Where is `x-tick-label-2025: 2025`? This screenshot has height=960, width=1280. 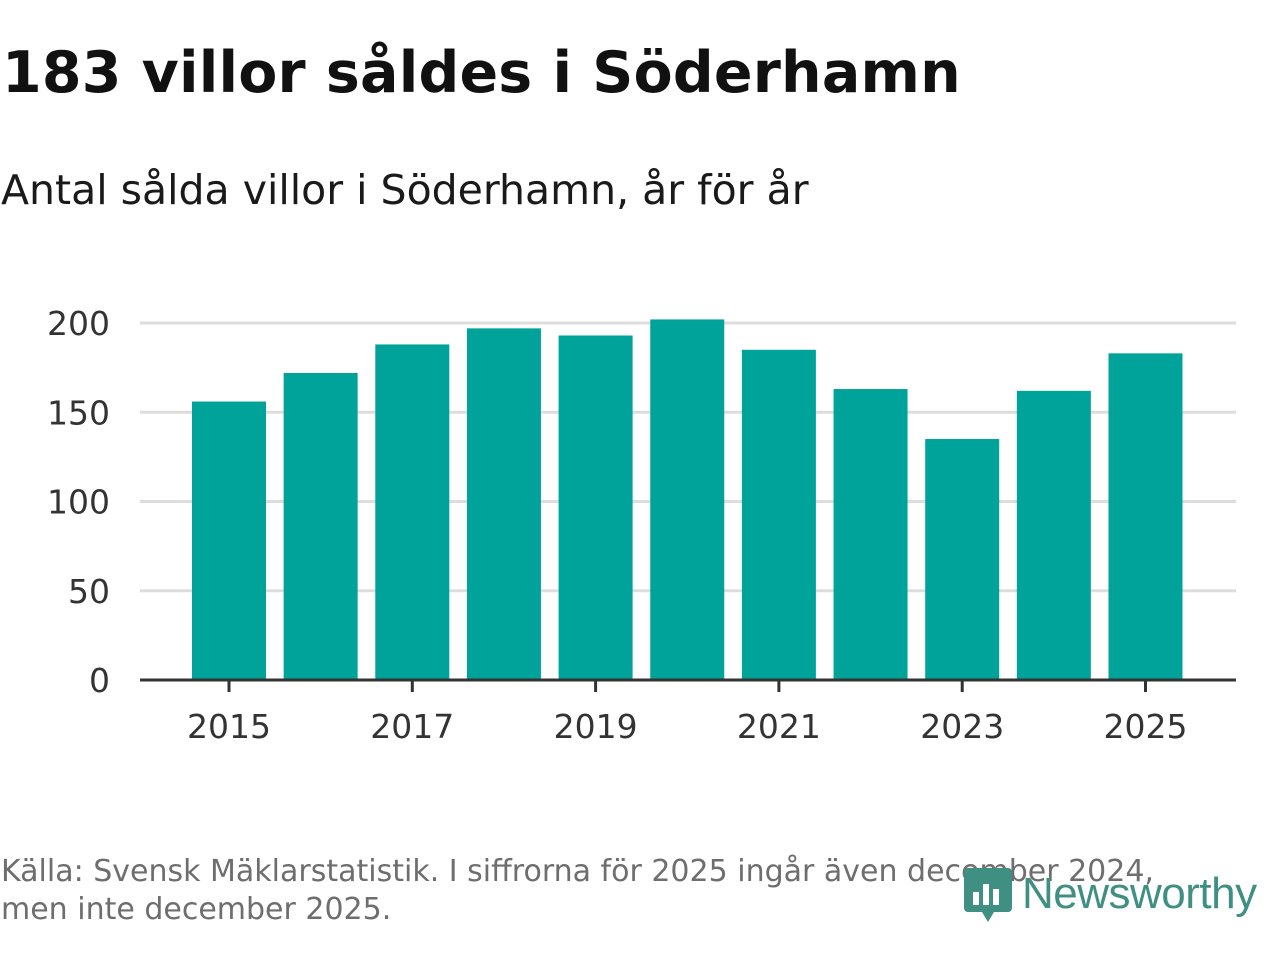 x-tick-label-2025: 2025 is located at coordinates (1146, 726).